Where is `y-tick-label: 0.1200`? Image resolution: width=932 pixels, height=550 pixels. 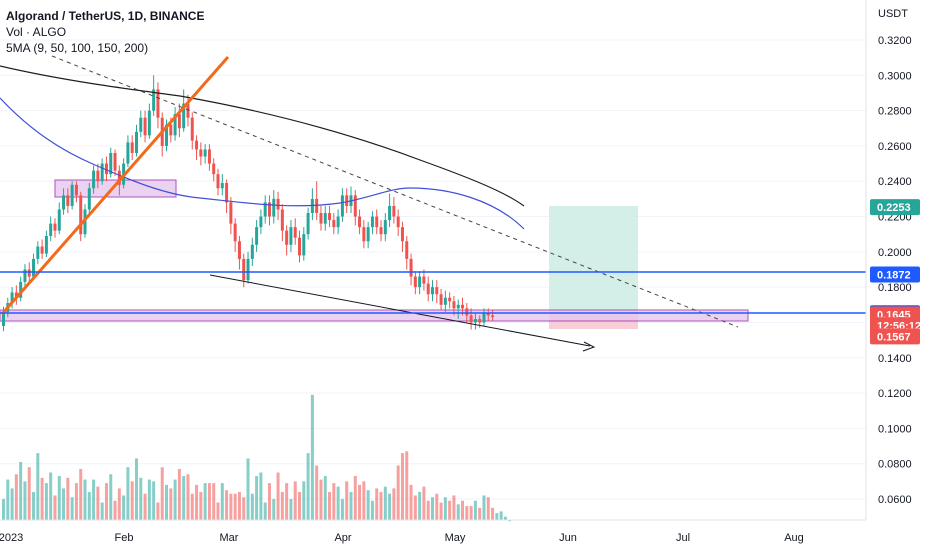
y-tick-label: 0.1200 is located at coordinates (895, 394).